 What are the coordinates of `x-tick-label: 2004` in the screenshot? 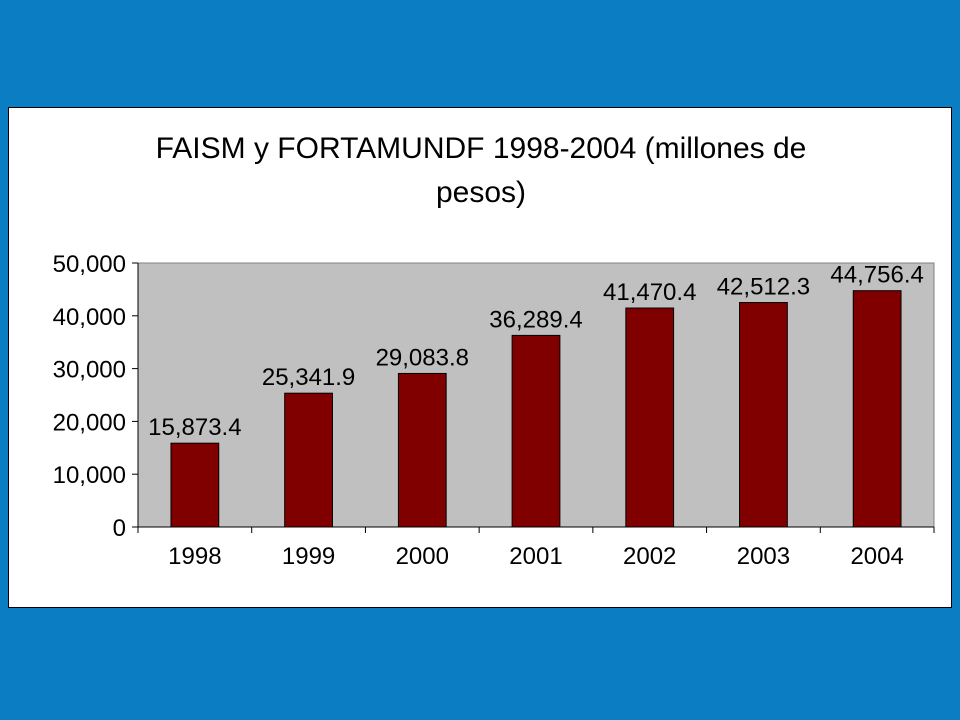 It's located at (876, 556).